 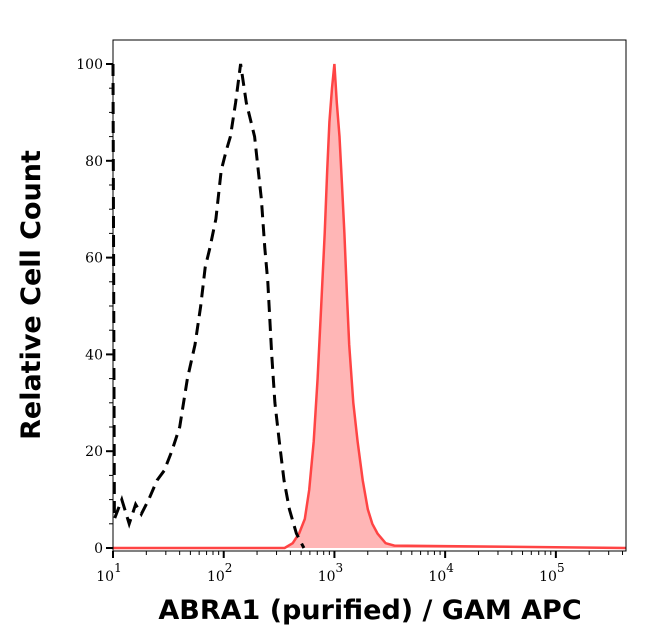 I want to click on y-tick-label: 100, so click(x=89, y=65).